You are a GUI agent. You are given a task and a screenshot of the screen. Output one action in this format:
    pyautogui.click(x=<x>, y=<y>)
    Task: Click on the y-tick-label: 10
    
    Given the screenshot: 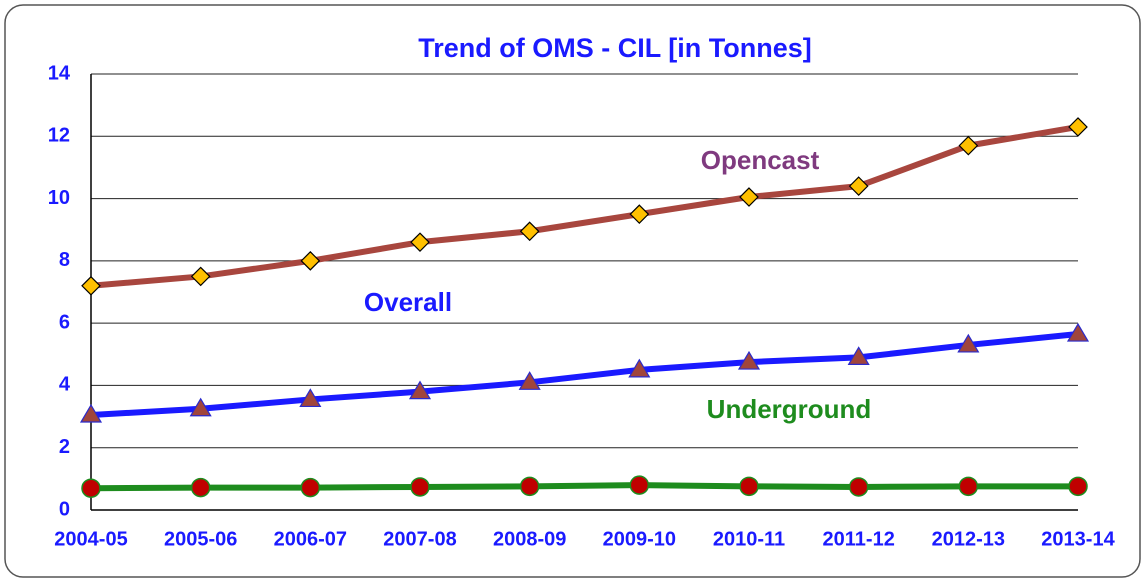 What is the action you would take?
    pyautogui.click(x=59, y=198)
    